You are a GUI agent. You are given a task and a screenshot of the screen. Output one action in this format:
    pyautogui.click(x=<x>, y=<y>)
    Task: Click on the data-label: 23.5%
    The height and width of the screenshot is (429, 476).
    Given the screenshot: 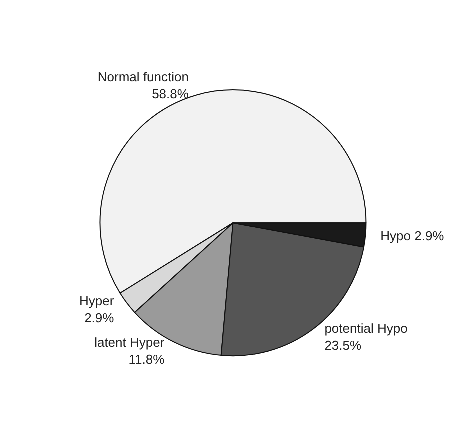 What is the action you would take?
    pyautogui.click(x=343, y=345)
    